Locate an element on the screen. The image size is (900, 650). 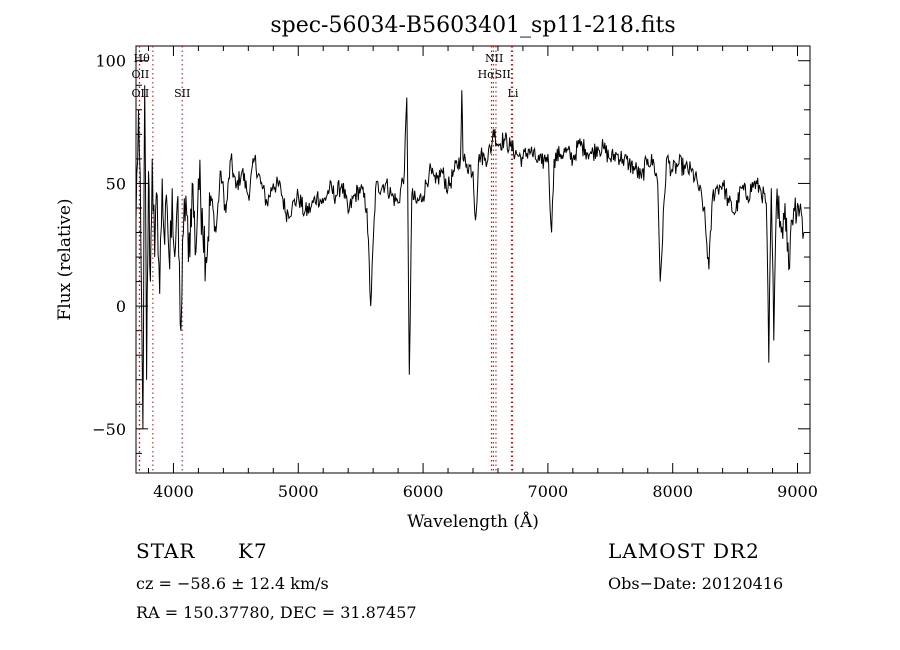
x-tick-label: 8000 is located at coordinates (672, 491).